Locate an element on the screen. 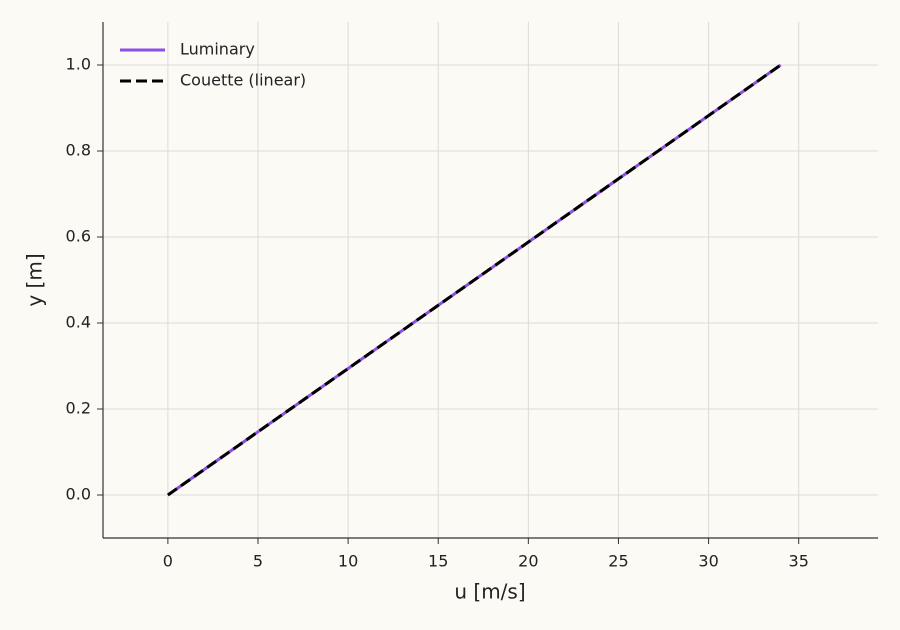  x-tick-label: 15 is located at coordinates (438, 561).